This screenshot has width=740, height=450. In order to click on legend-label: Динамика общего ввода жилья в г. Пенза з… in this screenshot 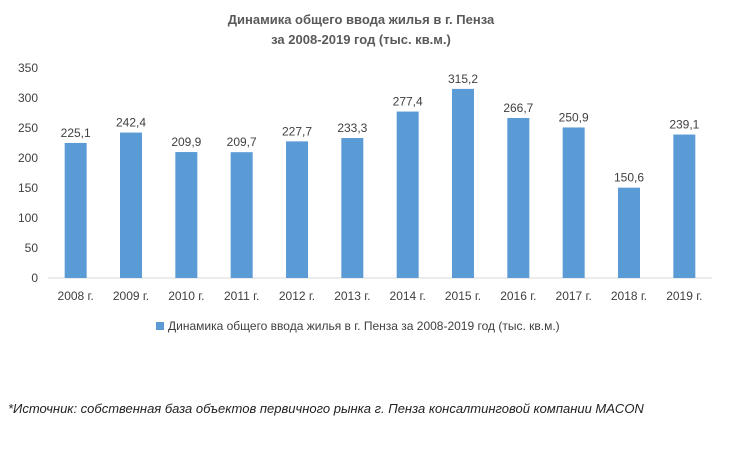, I will do `click(364, 326)`.